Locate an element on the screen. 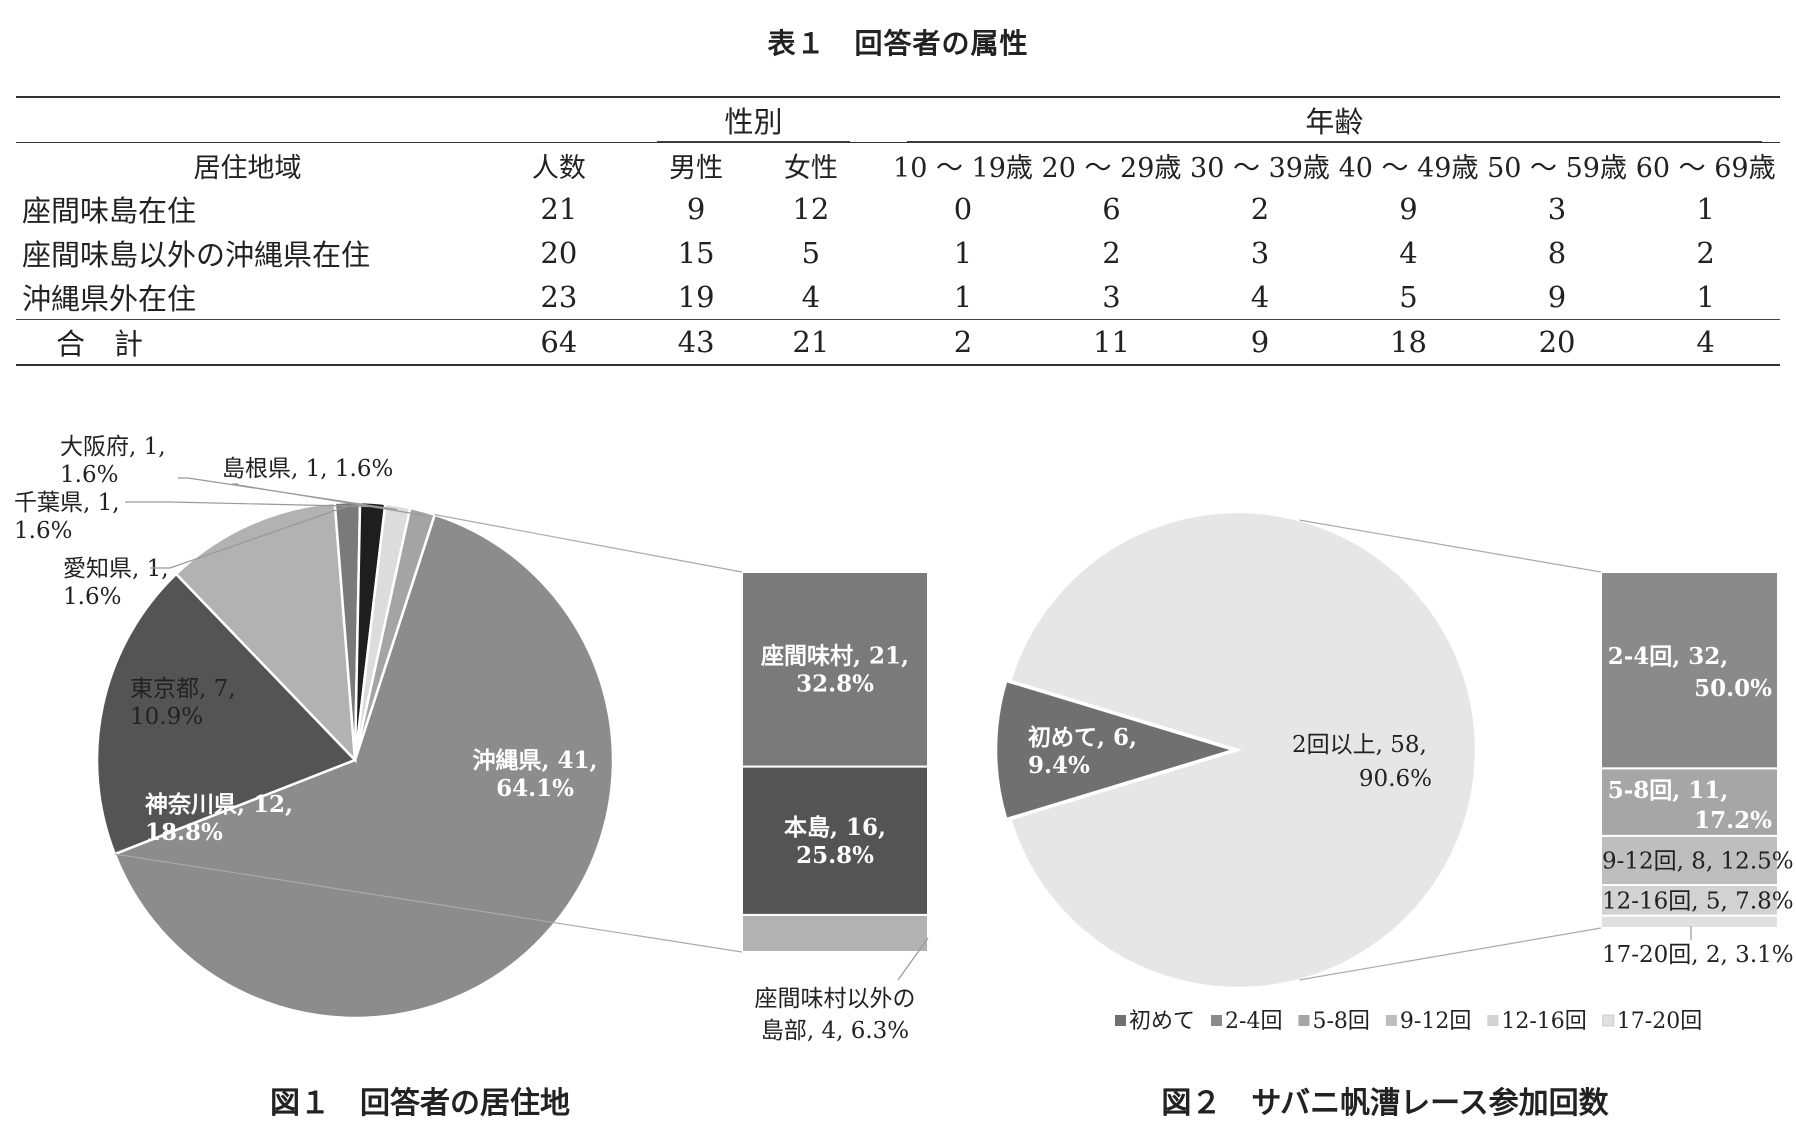  slice-label-twoplus-line: 2回以上, 58, is located at coordinates (1359, 745).